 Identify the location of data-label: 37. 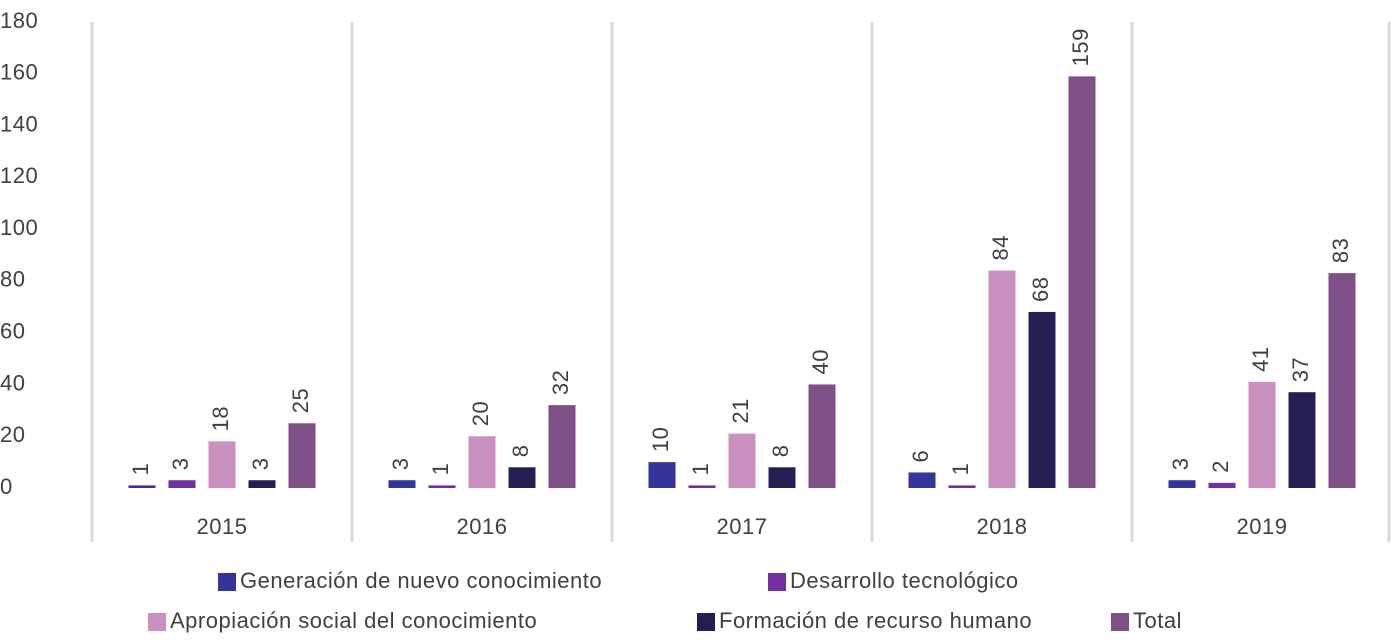
(1300, 369).